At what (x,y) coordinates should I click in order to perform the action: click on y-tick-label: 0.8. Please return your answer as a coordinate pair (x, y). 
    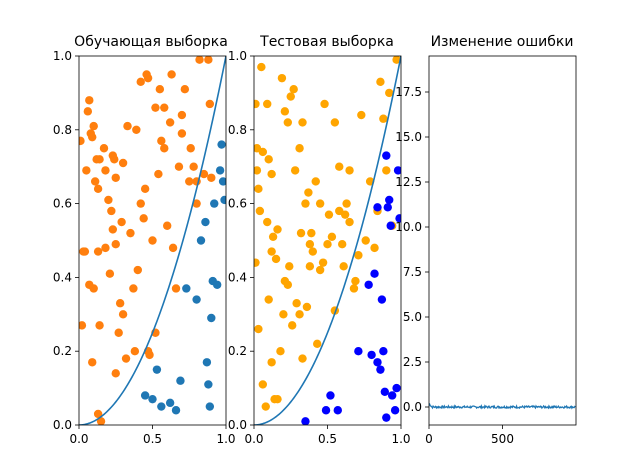
    Looking at the image, I should click on (62, 130).